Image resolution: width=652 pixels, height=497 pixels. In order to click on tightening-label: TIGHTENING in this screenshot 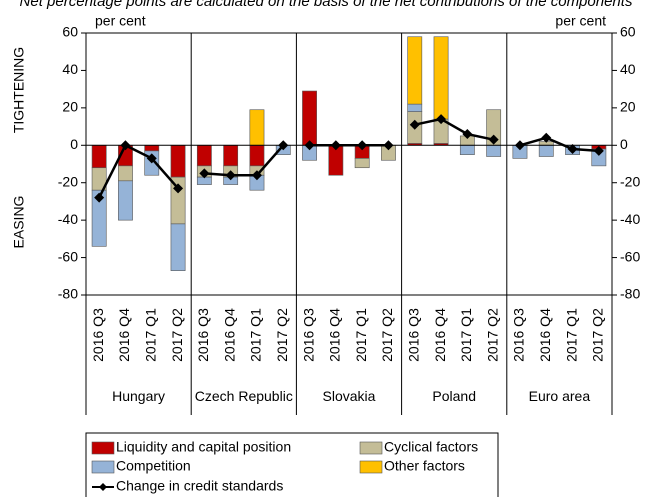, I will do `click(19, 90)`.